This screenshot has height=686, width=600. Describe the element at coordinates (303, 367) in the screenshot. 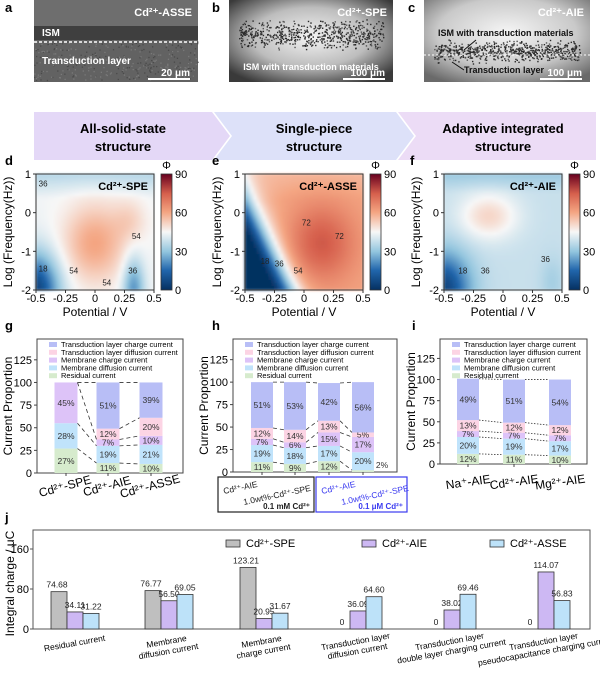

I see `legend-label: Membrane diffusion current` at that location.